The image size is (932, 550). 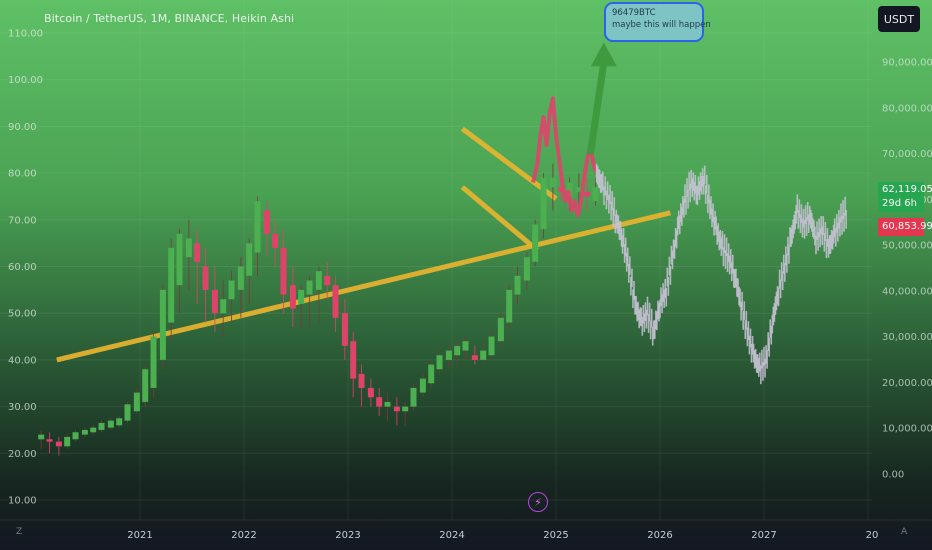 I want to click on current-price-tag: 62,119.05 29d 6h, so click(x=905, y=197).